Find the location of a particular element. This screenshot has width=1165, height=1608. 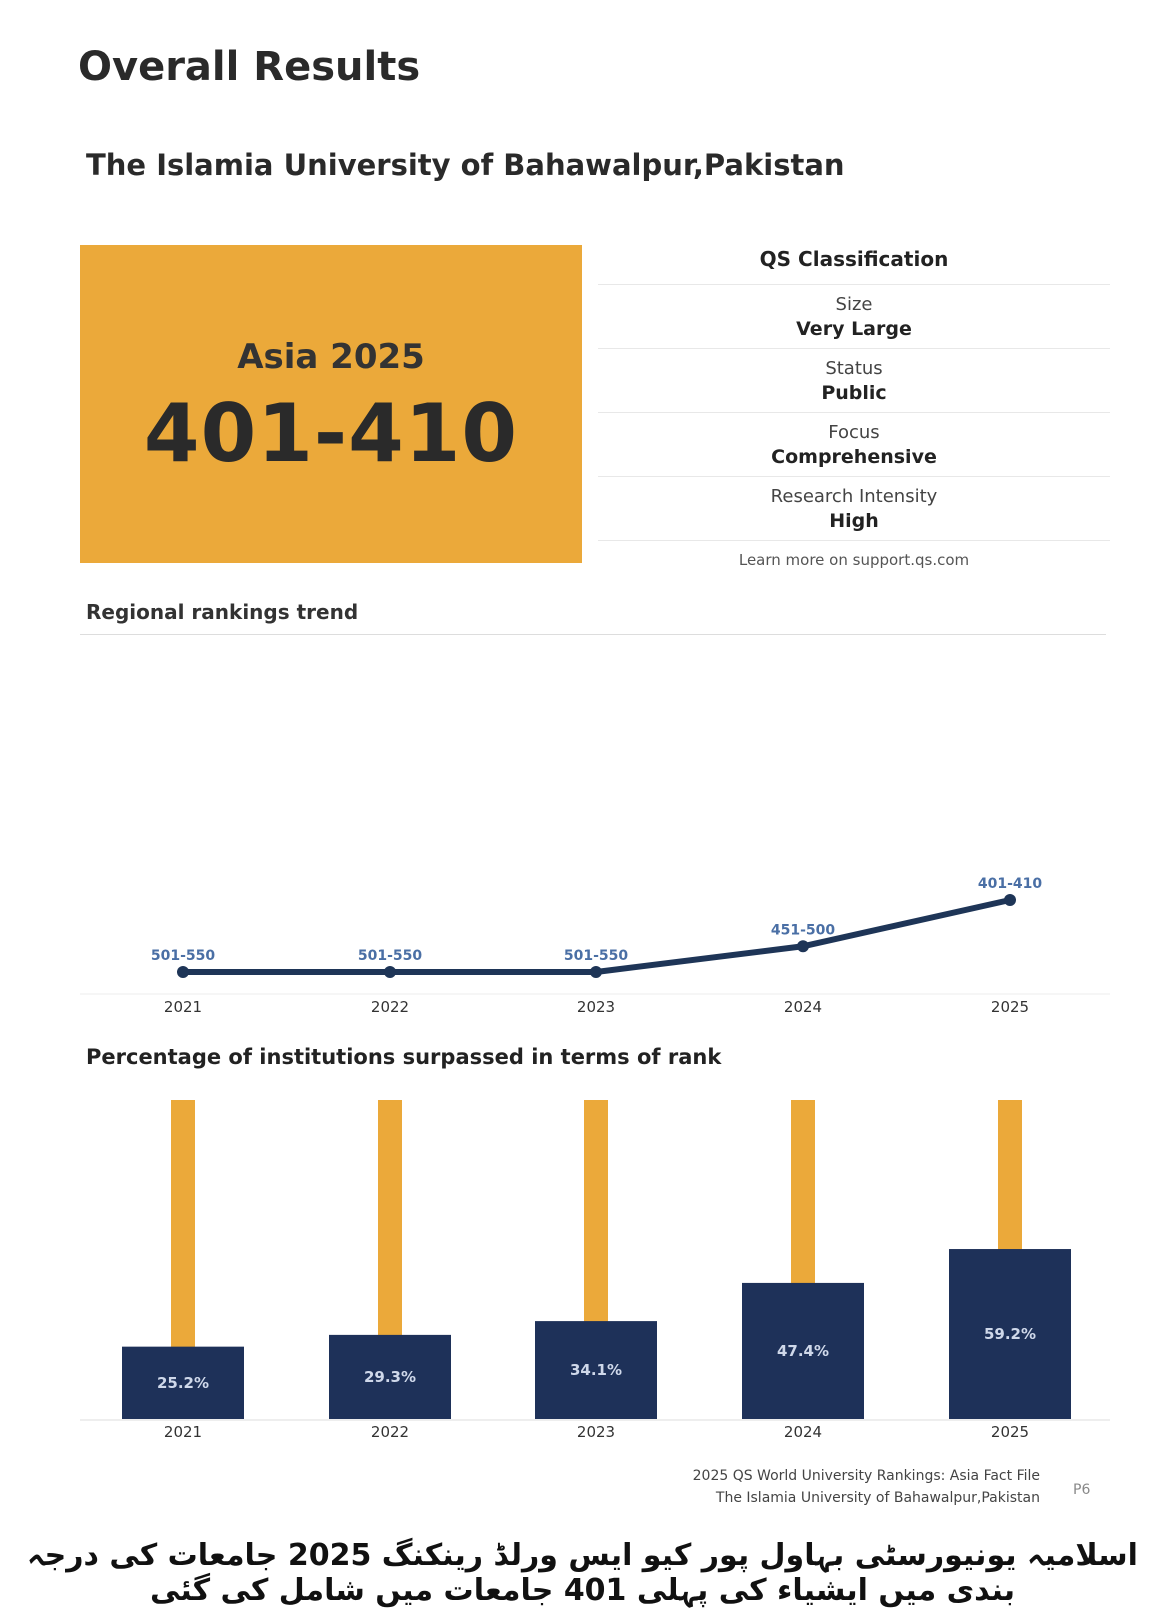

trend-data-label: 401-410 is located at coordinates (1010, 884).